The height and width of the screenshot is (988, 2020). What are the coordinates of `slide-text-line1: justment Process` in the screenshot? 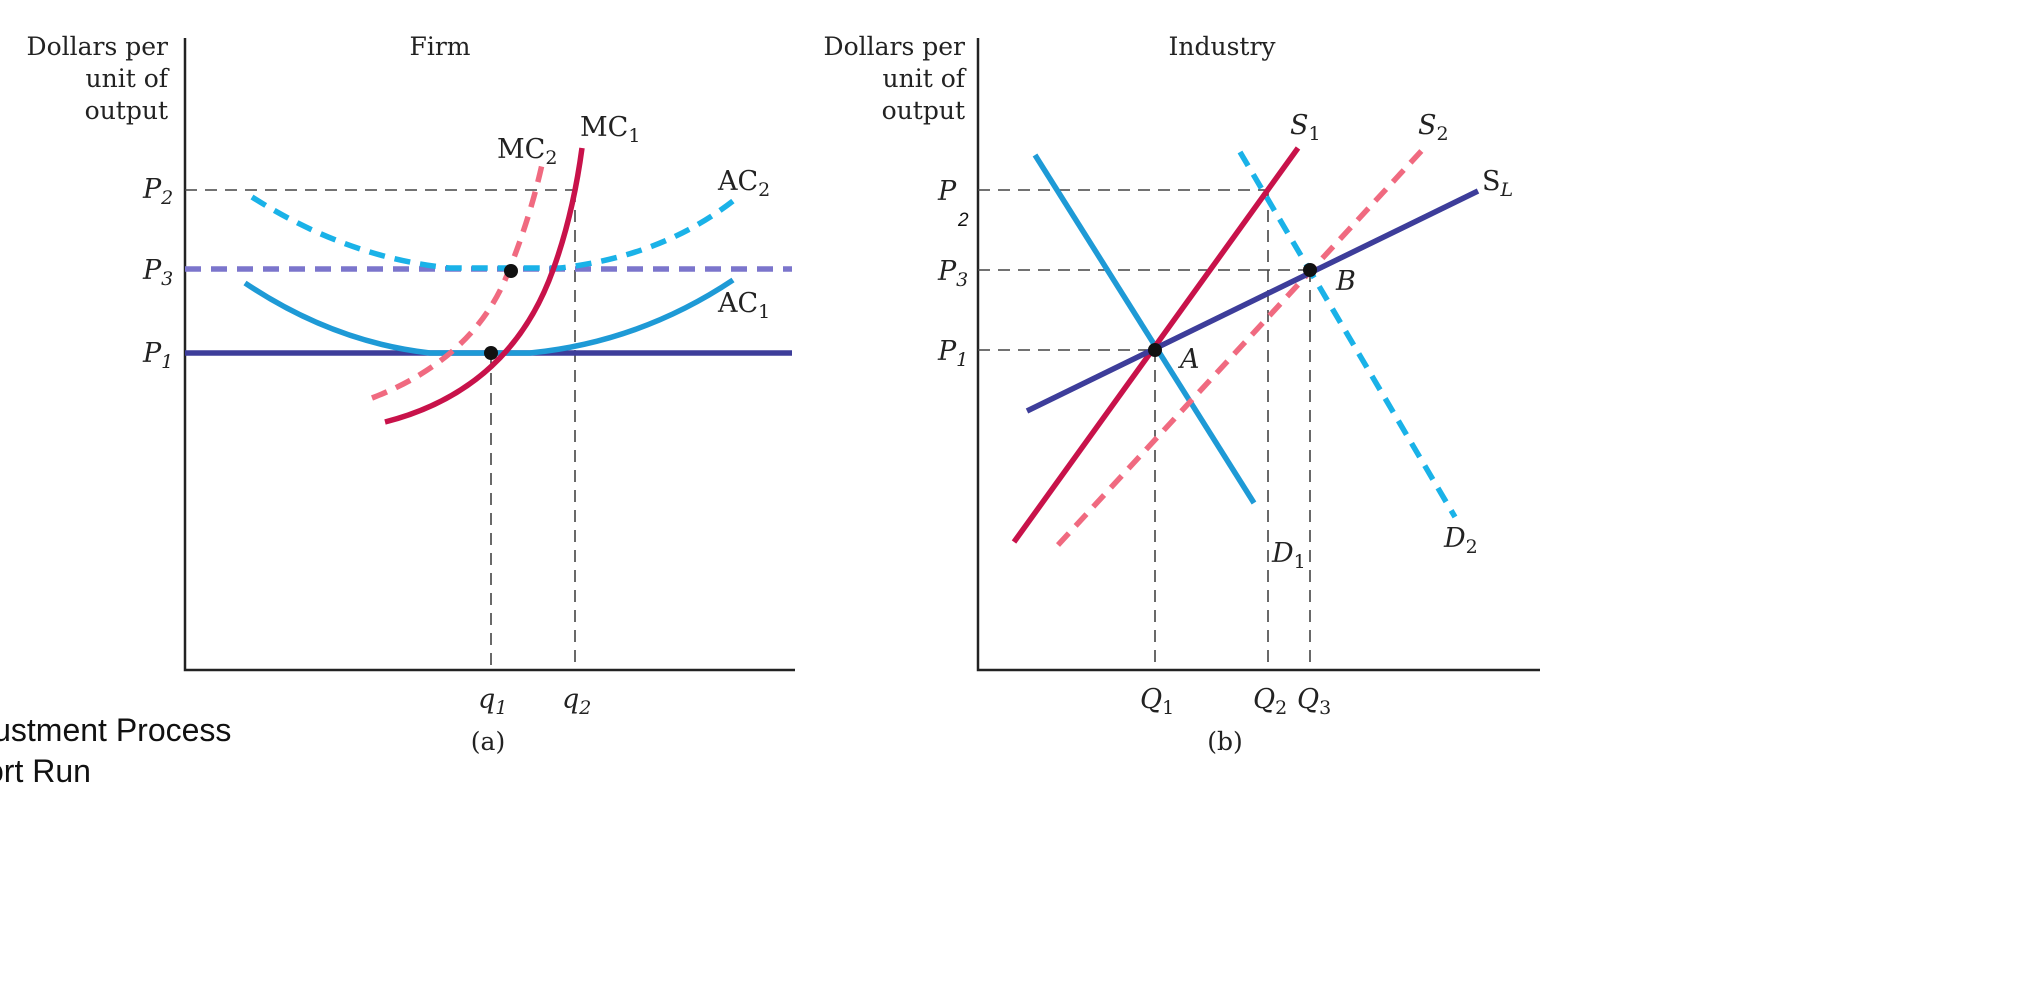 It's located at (115, 730).